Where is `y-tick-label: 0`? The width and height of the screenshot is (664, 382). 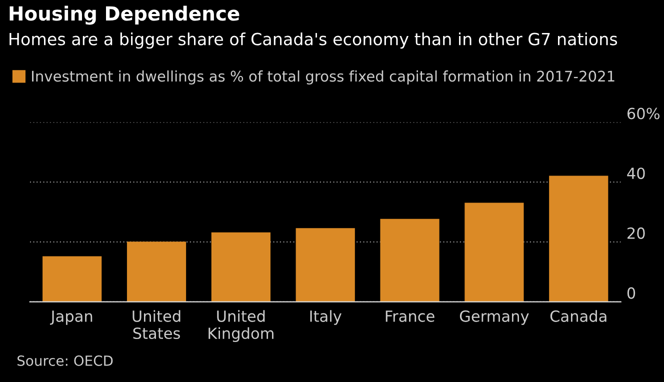 y-tick-label: 0 is located at coordinates (631, 293).